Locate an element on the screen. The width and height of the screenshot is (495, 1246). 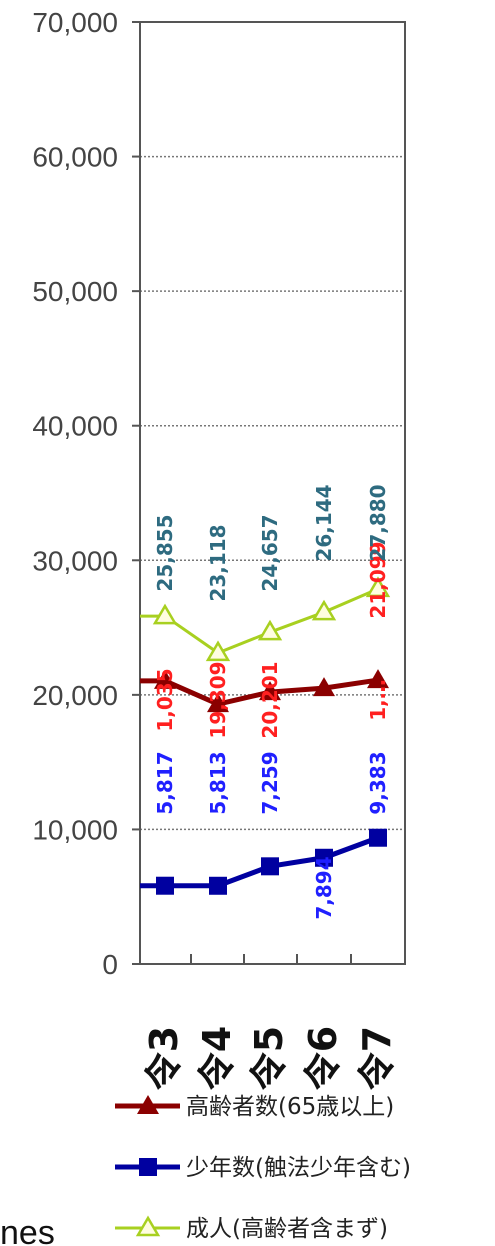
y-tick-label: 10,000 is located at coordinates (75, 829).